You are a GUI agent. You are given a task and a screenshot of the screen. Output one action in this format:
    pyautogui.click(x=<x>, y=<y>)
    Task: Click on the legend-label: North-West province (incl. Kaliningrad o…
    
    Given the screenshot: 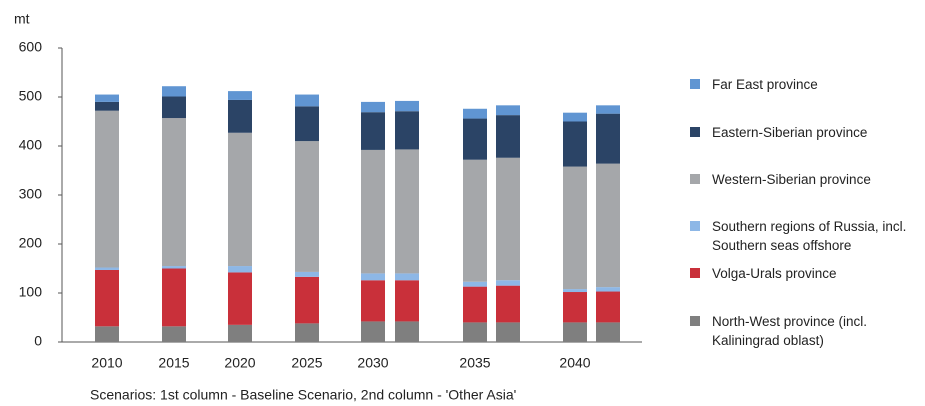 What is the action you would take?
    pyautogui.click(x=790, y=331)
    